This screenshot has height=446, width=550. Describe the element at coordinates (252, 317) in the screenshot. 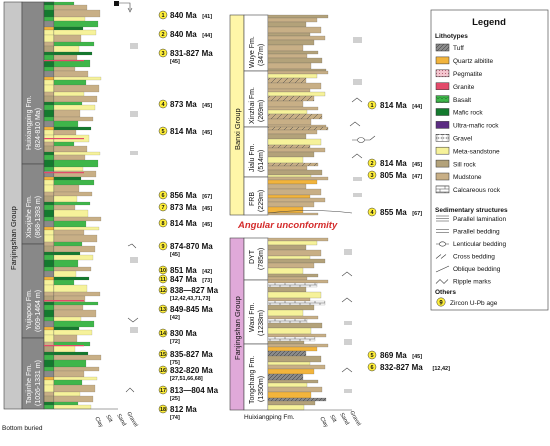

I see `formation-name-waxi: Waxi Fm.` at that location.